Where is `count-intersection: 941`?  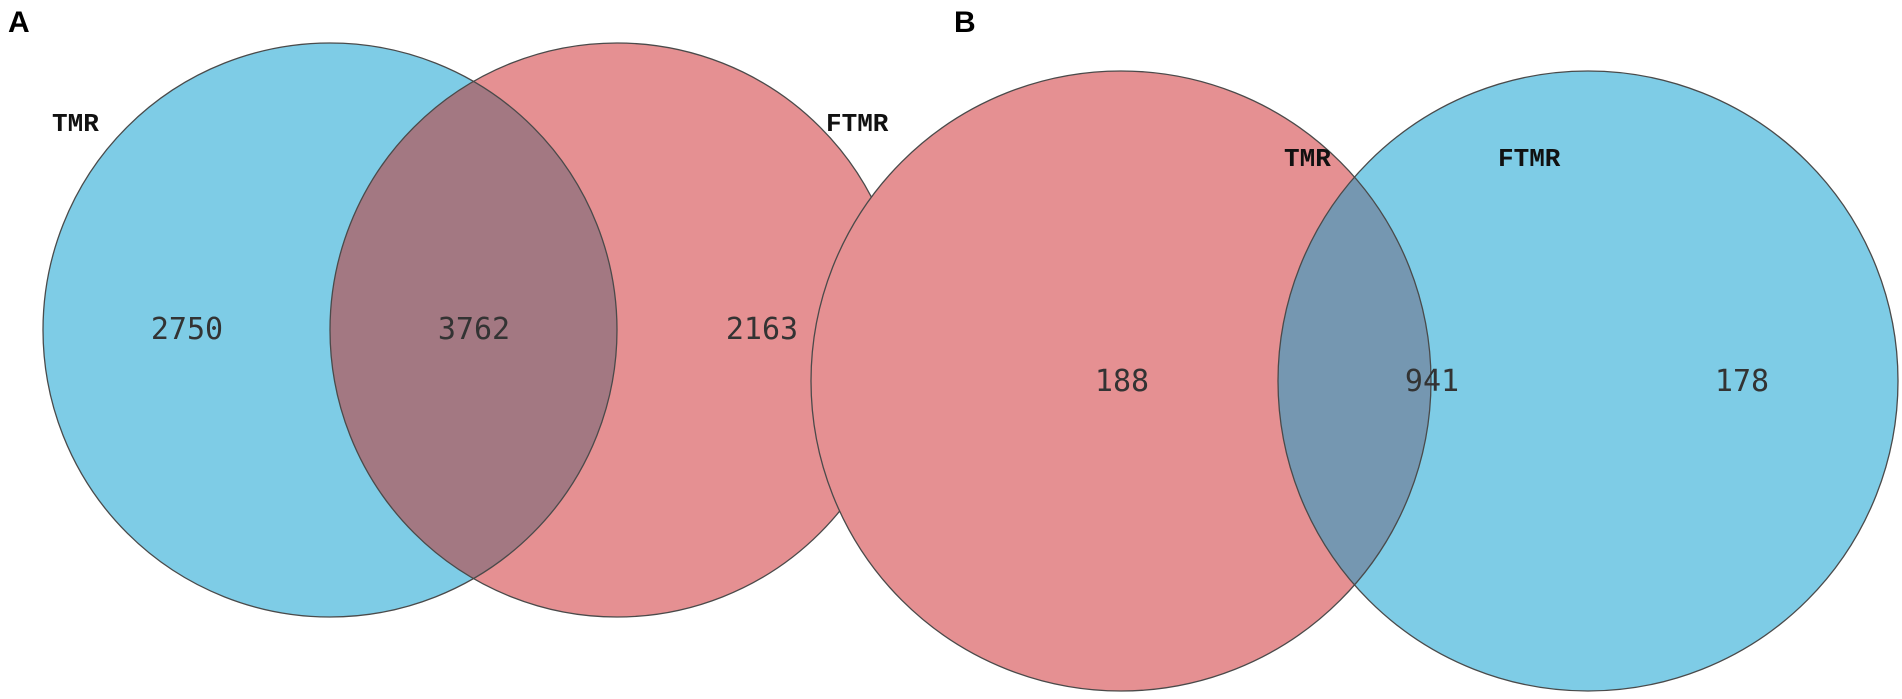 count-intersection: 941 is located at coordinates (1432, 381).